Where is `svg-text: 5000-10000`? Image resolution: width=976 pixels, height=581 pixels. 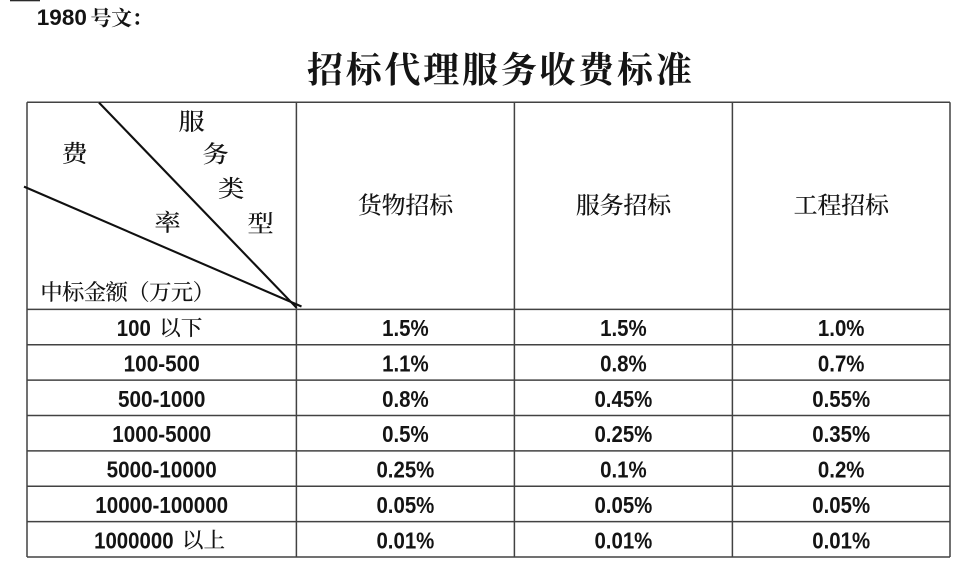
svg-text: 5000-10000 is located at coordinates (162, 470).